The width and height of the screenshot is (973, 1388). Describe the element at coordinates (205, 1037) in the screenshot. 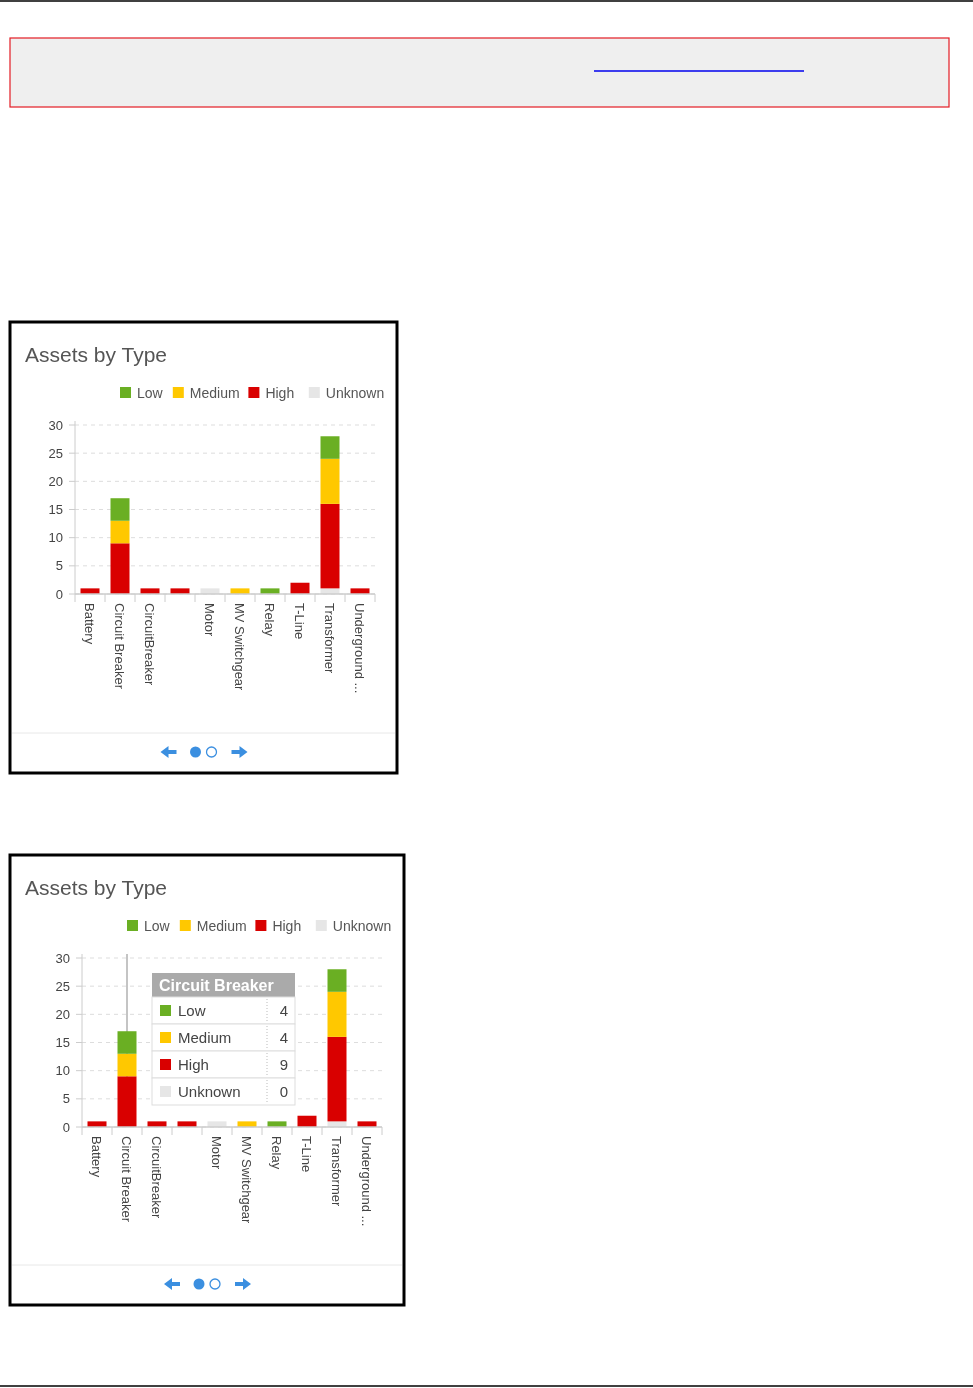

I see `annotation: Medium` at that location.